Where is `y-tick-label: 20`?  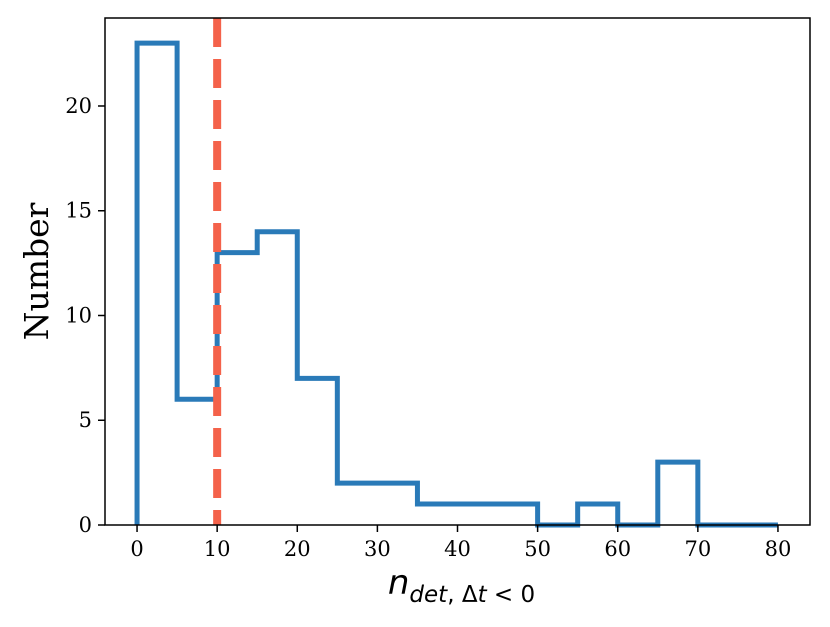
y-tick-label: 20 is located at coordinates (78, 106).